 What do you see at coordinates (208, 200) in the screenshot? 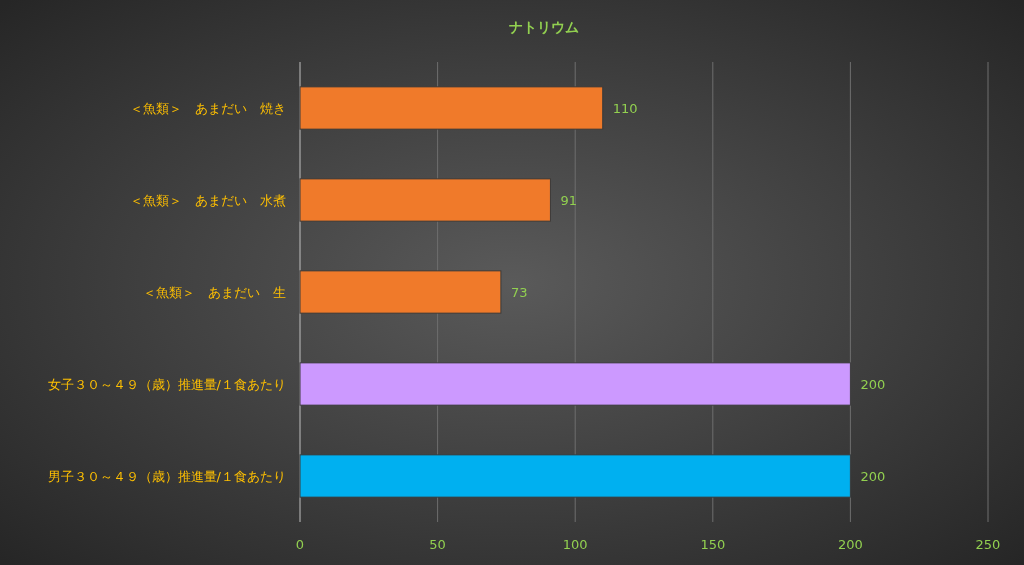
I see `y-tick-label: ＜魚類＞ あまだい 水煮` at bounding box center [208, 200].